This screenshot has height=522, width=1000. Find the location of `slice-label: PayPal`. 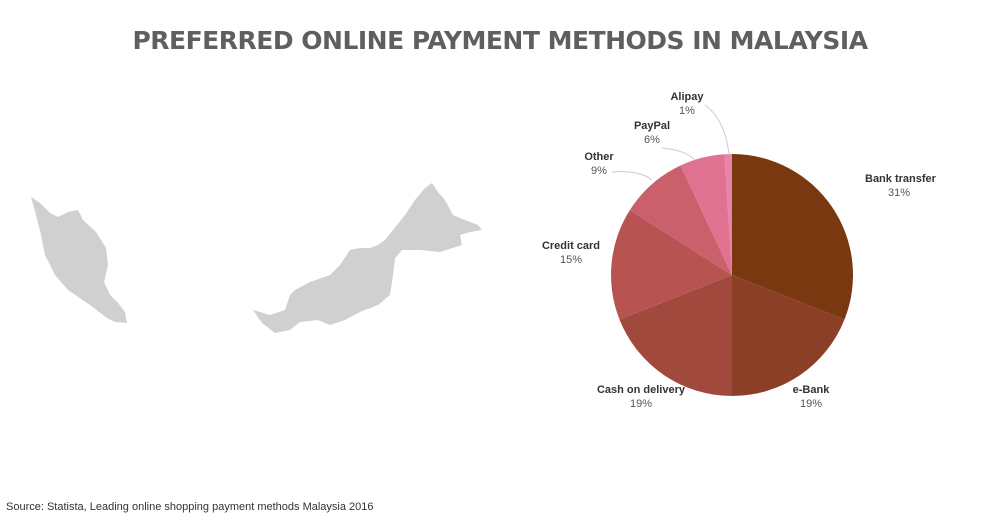

slice-label: PayPal is located at coordinates (652, 126).